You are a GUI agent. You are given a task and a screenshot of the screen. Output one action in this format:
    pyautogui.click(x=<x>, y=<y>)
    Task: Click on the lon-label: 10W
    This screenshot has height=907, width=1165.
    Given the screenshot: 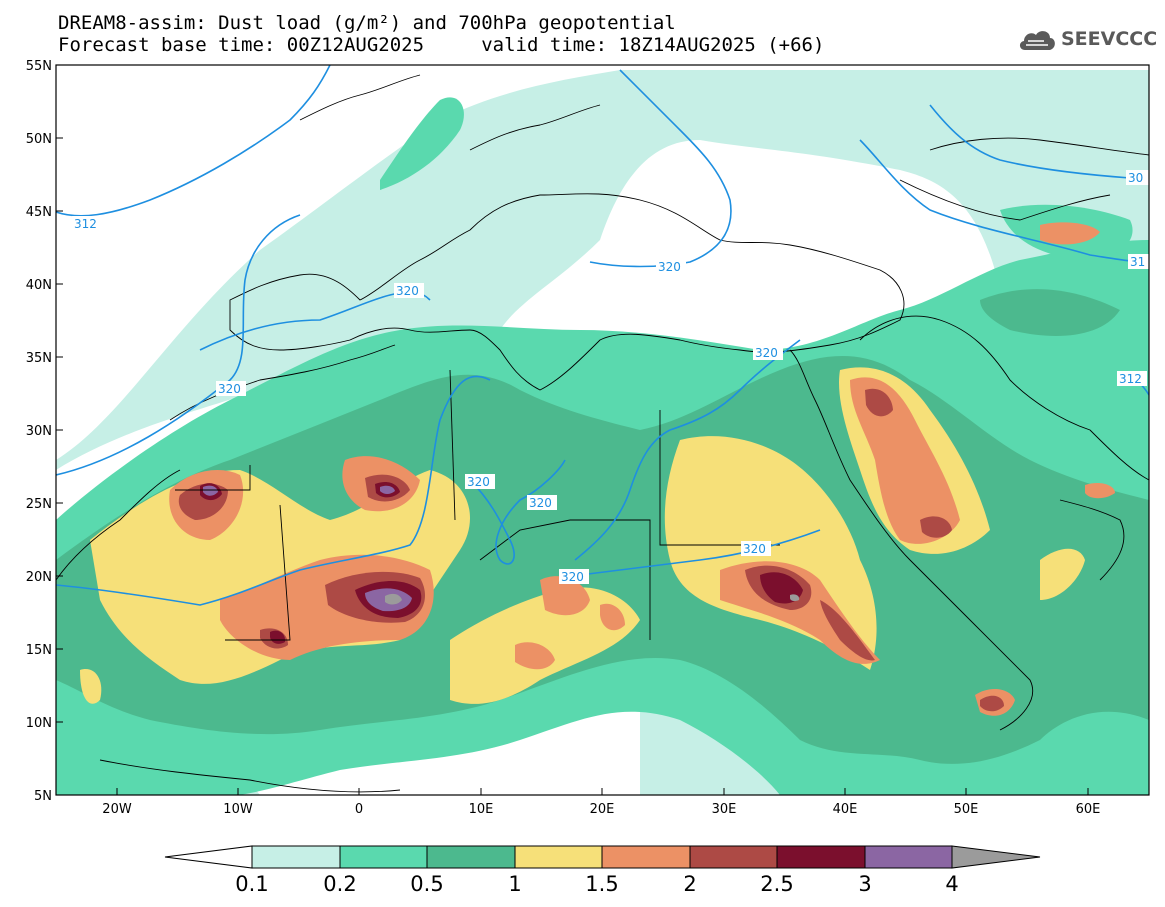 What is the action you would take?
    pyautogui.click(x=238, y=809)
    